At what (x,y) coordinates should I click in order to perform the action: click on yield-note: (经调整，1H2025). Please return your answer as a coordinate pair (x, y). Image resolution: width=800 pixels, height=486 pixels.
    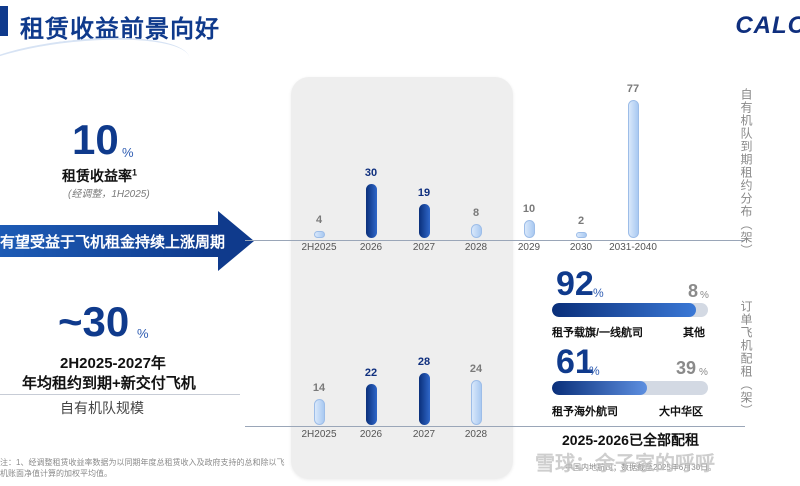
    Looking at the image, I should click on (109, 194).